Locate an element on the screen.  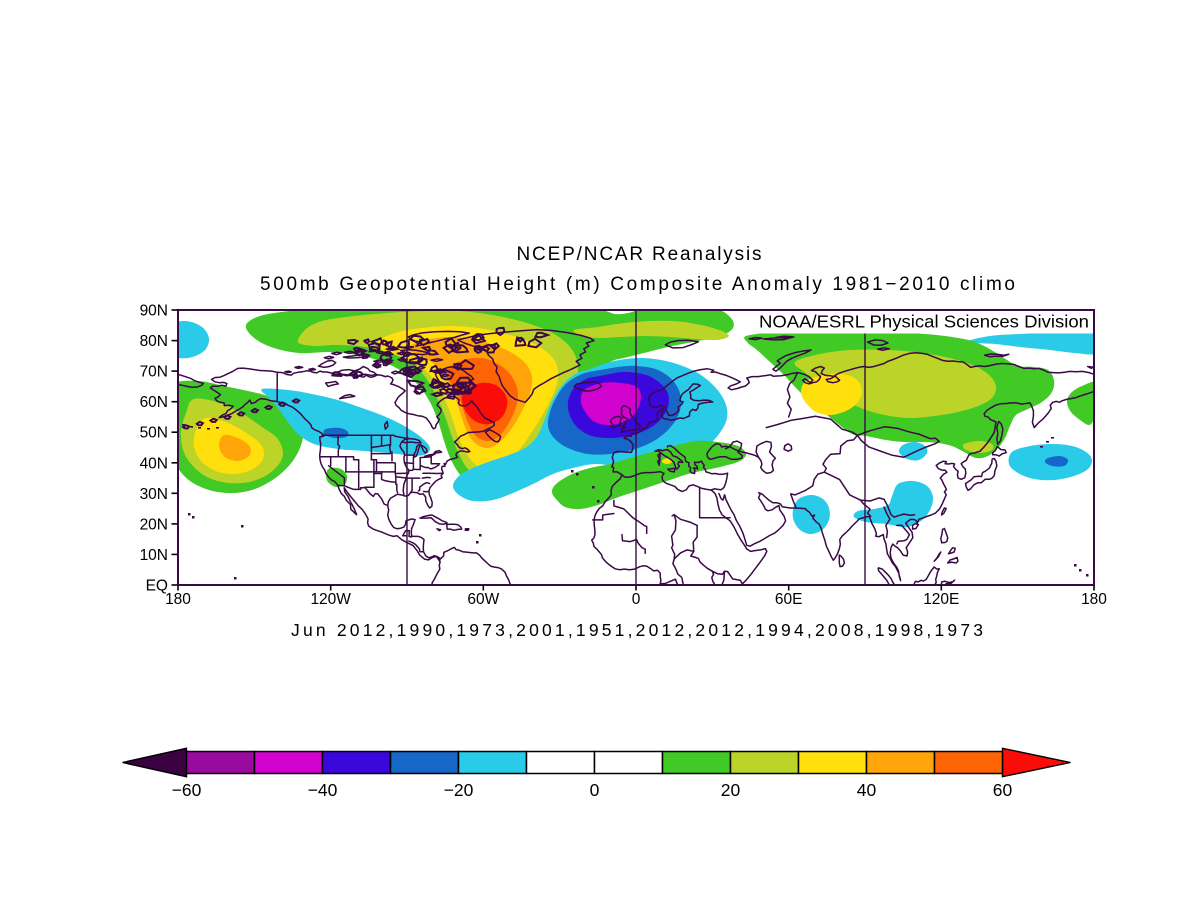
svg-text:NOAA/ESRL Physical Sciences Di: NOAA/ESRL Physical Sciences Division is located at coordinates (924, 322).